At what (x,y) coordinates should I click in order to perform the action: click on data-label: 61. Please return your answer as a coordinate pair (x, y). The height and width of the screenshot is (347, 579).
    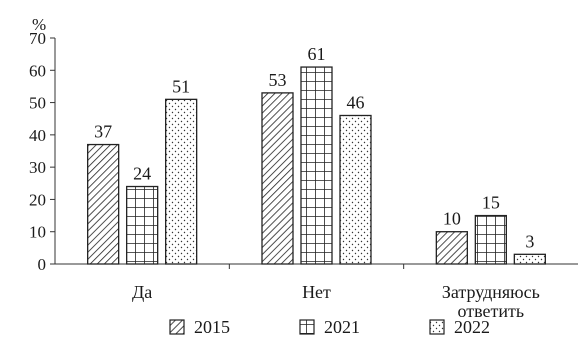
    Looking at the image, I should click on (317, 54).